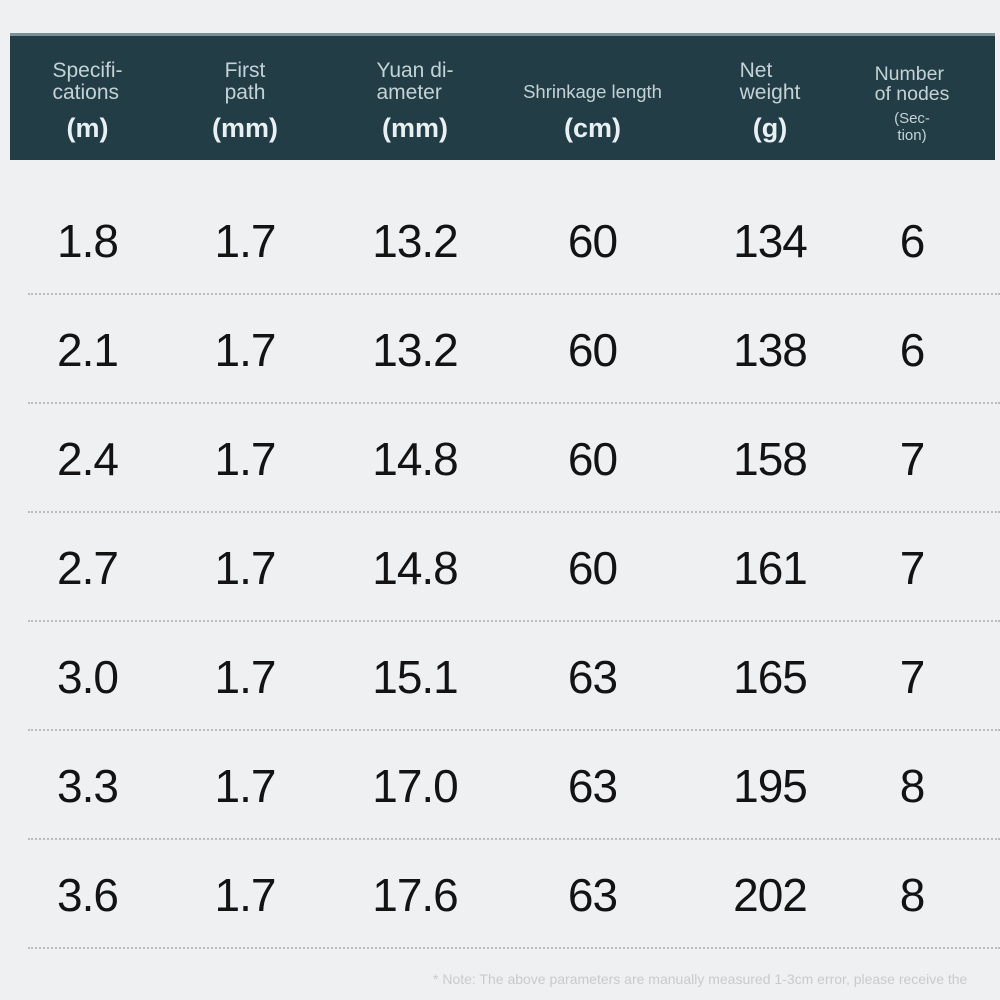 Image resolution: width=1000 pixels, height=1000 pixels. I want to click on header-label-yuan-diameter: Yuan di- ameter, so click(415, 81).